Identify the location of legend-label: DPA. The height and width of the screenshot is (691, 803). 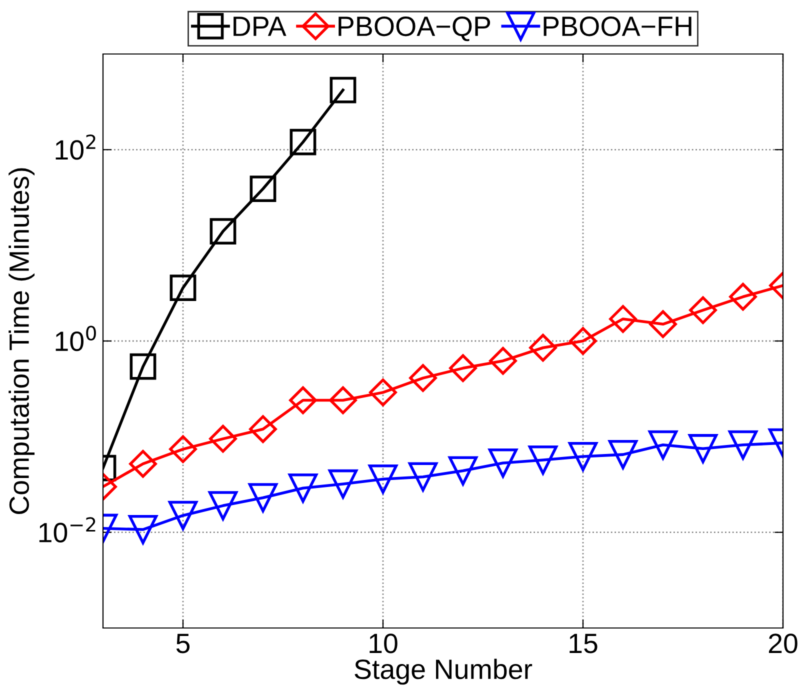
(260, 26).